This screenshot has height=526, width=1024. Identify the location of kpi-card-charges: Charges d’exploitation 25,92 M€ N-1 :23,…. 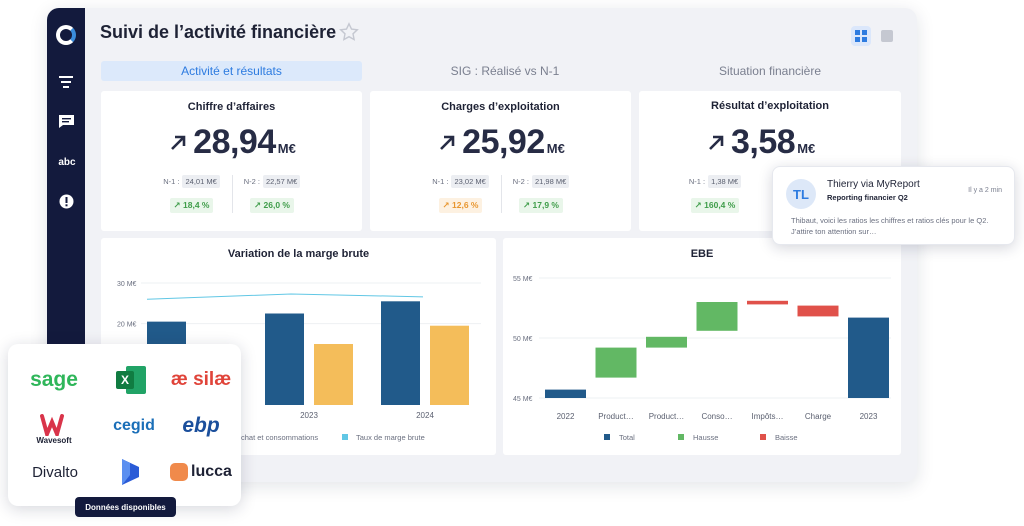
(500, 161).